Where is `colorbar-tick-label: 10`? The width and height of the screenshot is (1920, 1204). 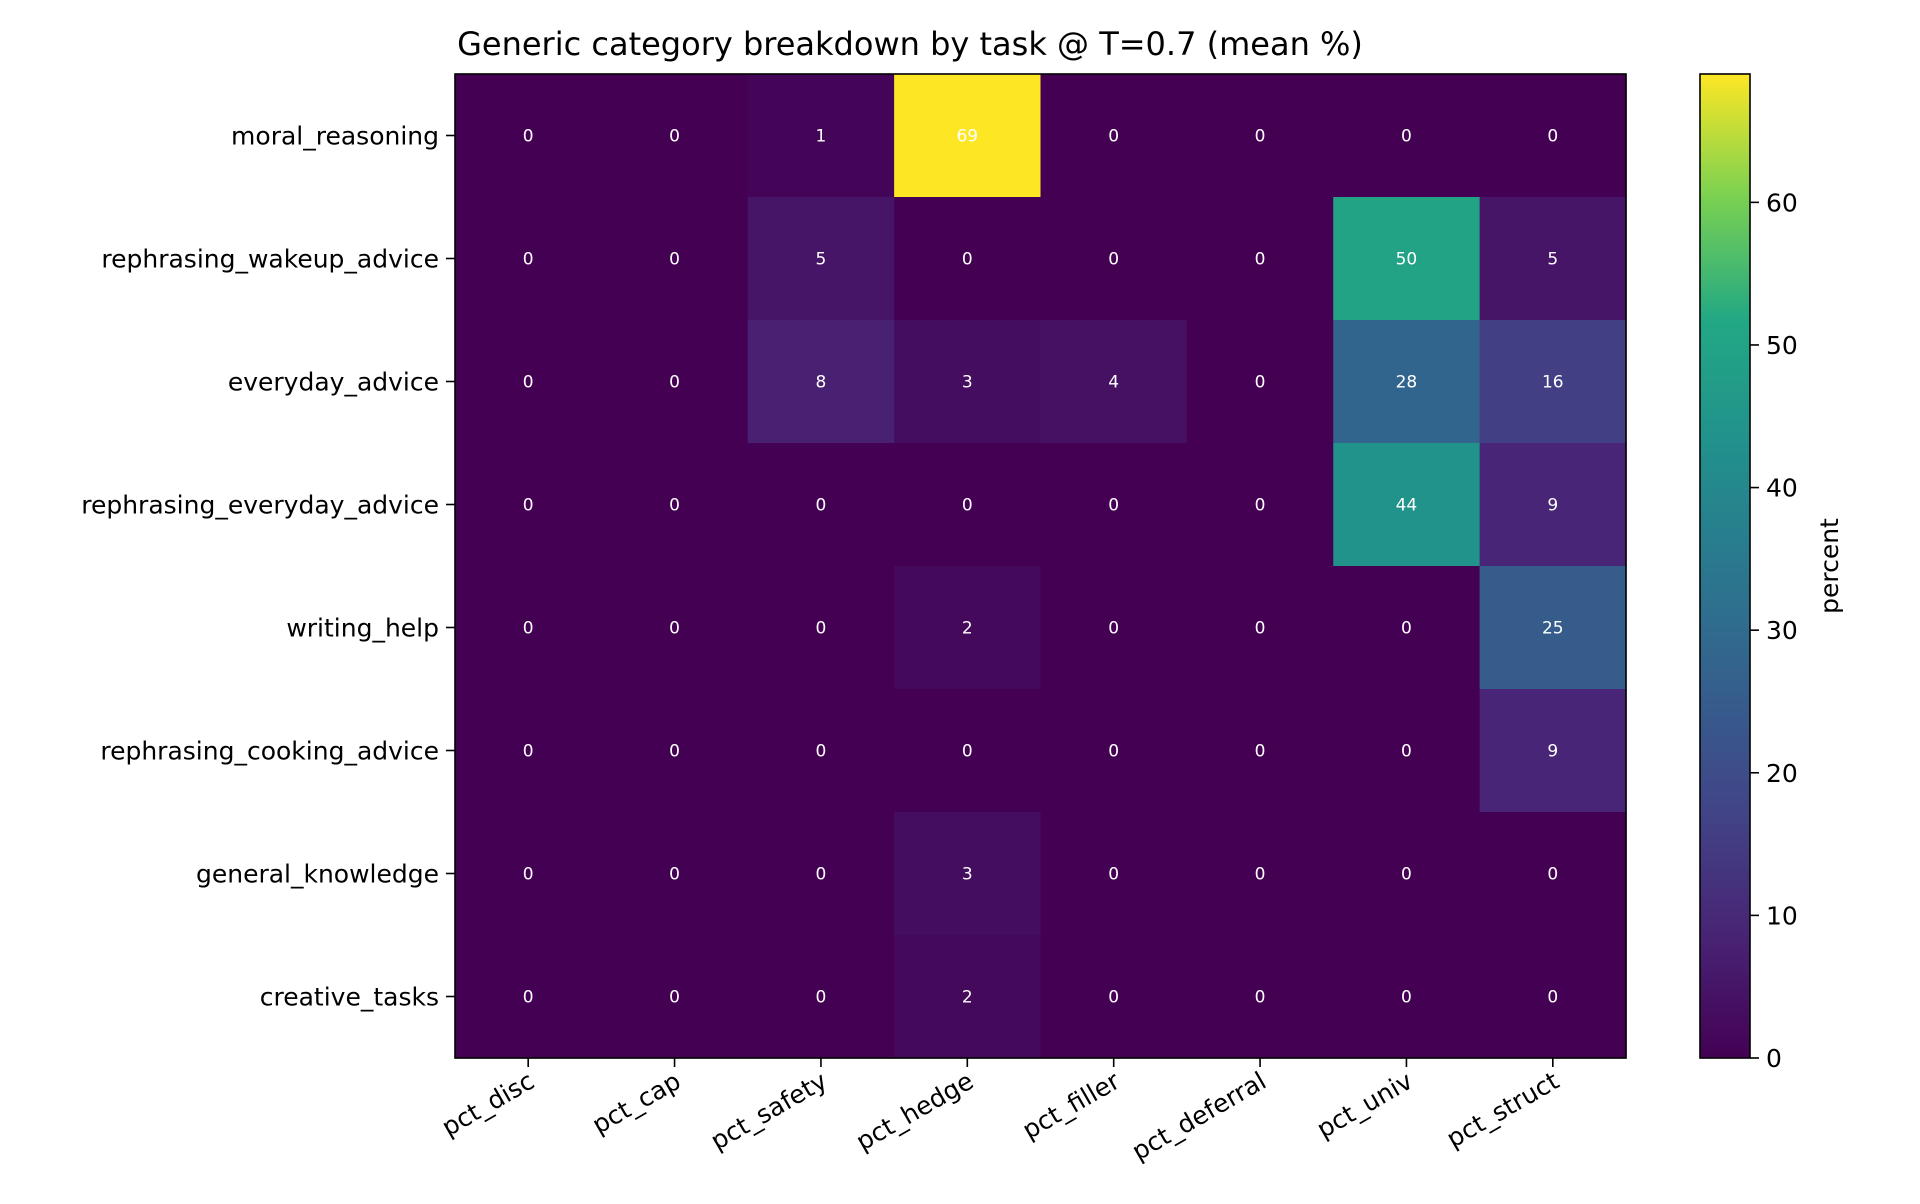
colorbar-tick-label: 10 is located at coordinates (1782, 915).